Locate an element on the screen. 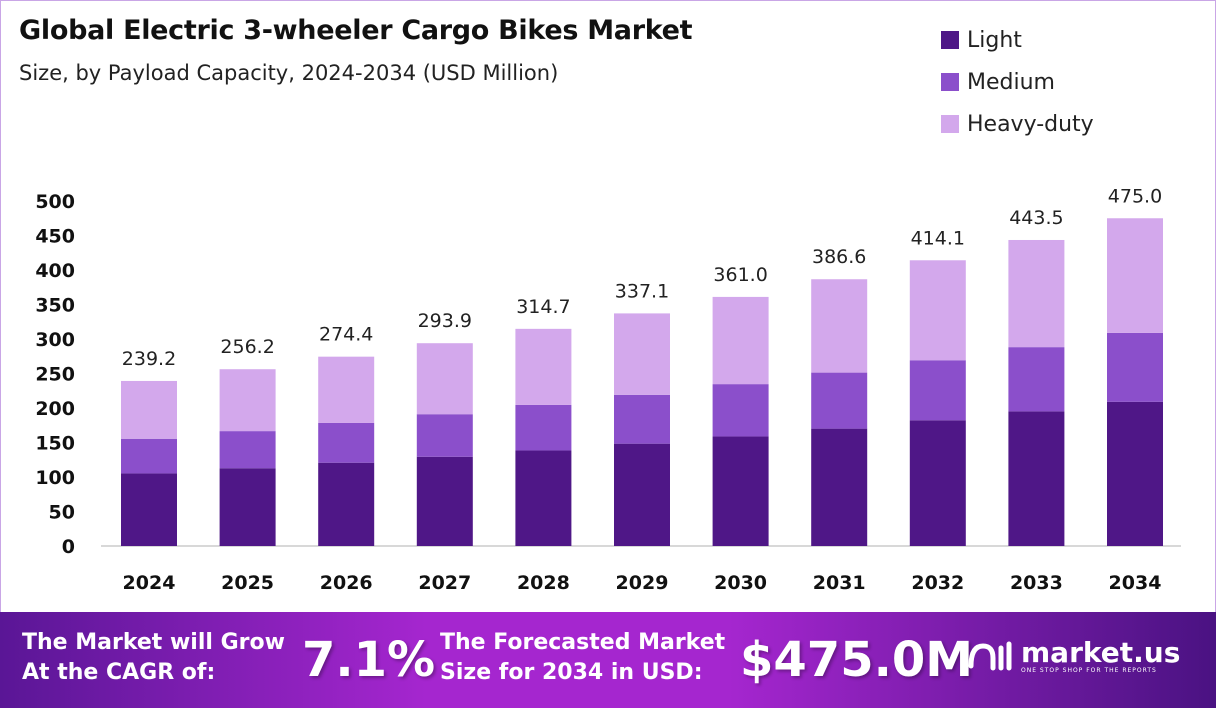  y-tick-label: 350 is located at coordinates (55, 306).